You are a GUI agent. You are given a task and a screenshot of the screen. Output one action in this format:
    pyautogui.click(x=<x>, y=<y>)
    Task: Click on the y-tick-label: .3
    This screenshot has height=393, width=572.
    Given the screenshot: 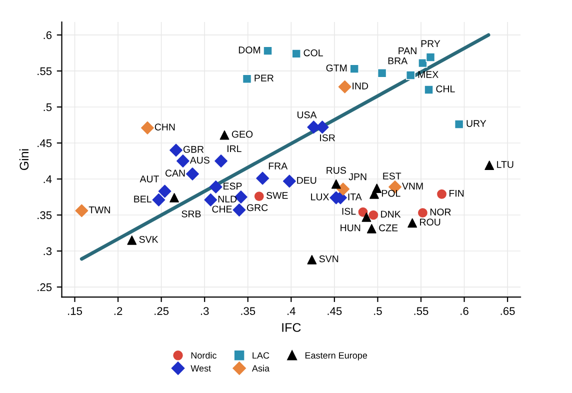 What is the action you would take?
    pyautogui.click(x=48, y=251)
    